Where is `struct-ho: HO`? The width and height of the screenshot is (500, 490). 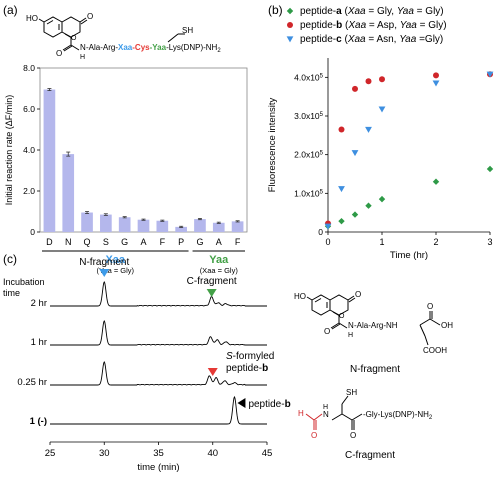
struct-ho: HO is located at coordinates (32, 18).